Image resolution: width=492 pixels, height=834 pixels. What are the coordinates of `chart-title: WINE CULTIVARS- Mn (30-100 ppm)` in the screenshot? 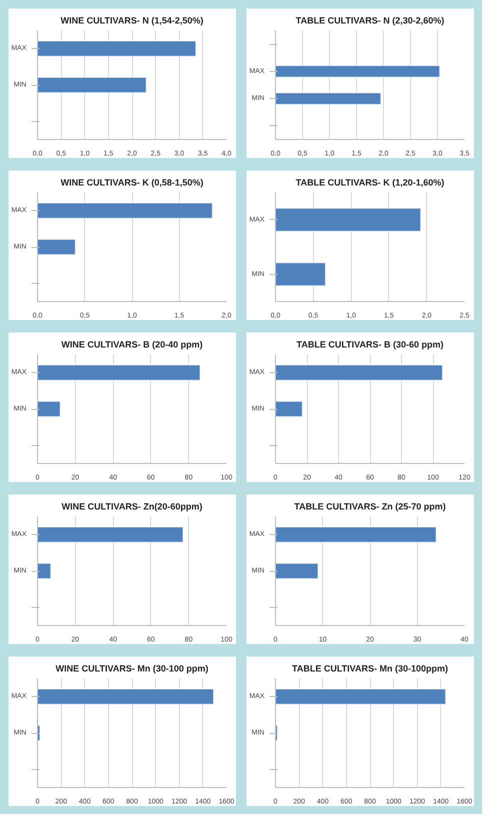 It's located at (132, 669).